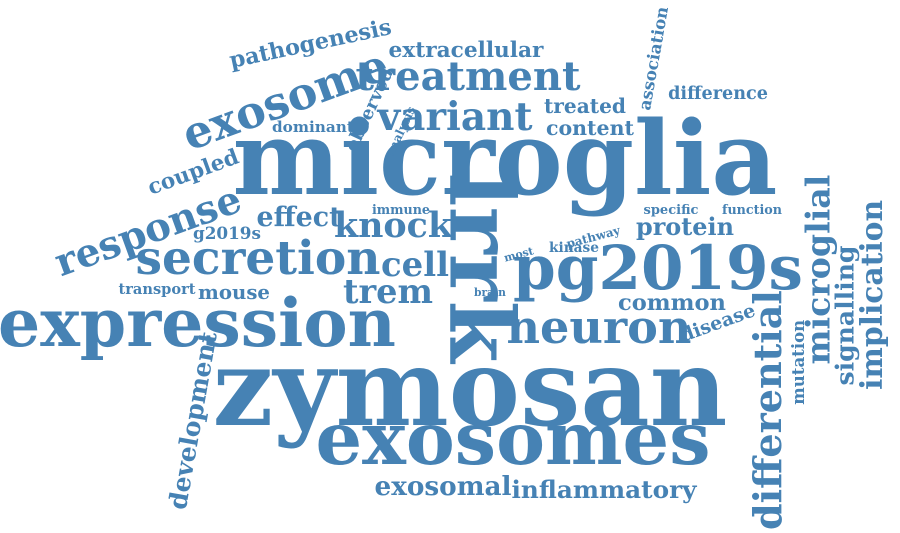 The width and height of the screenshot is (900, 533). What do you see at coordinates (415, 264) in the screenshot?
I see `word-cell: cell` at bounding box center [415, 264].